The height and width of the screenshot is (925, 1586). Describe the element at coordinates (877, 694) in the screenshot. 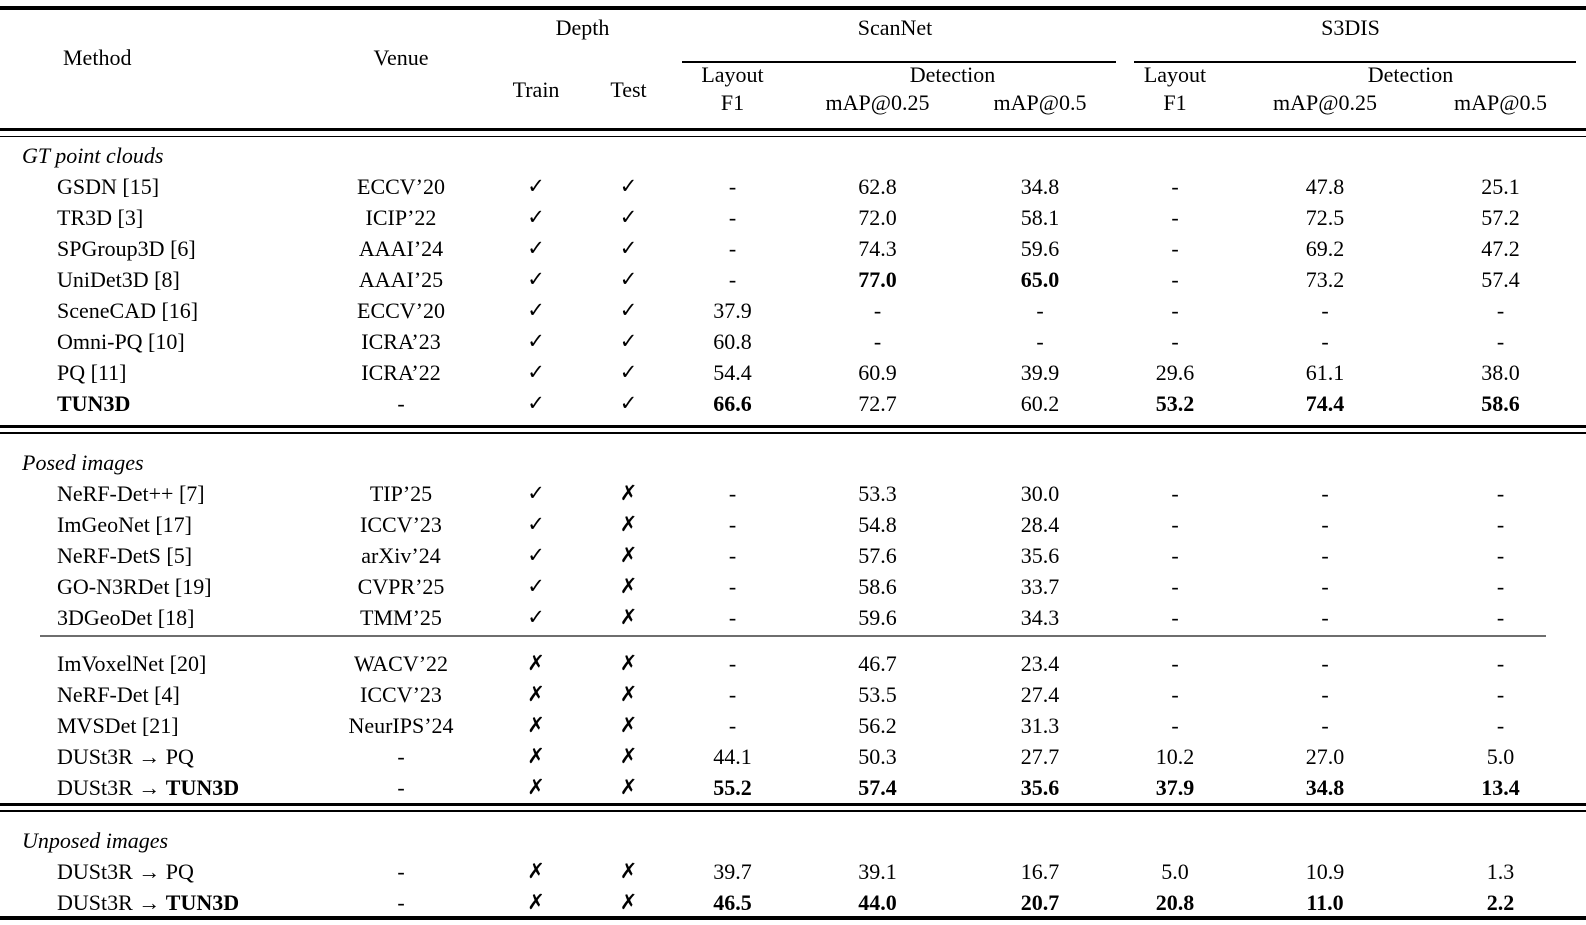

I see `scannet-map25-value: 53.5` at that location.